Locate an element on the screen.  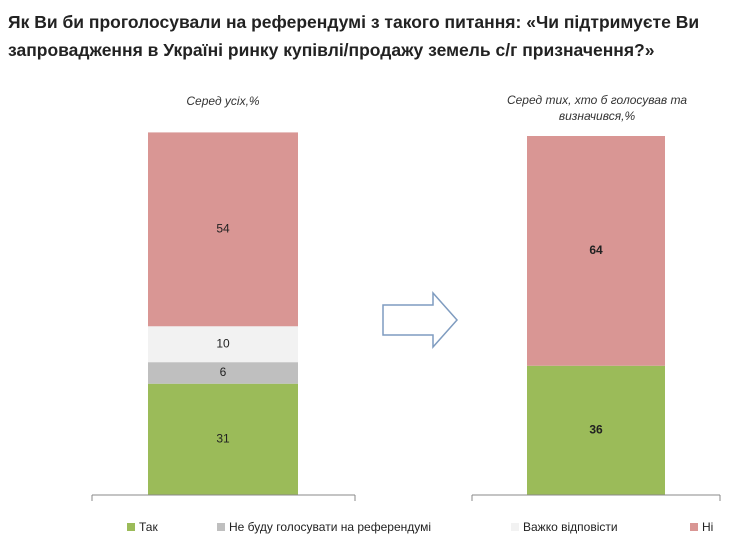
data-label: 31 is located at coordinates (223, 439).